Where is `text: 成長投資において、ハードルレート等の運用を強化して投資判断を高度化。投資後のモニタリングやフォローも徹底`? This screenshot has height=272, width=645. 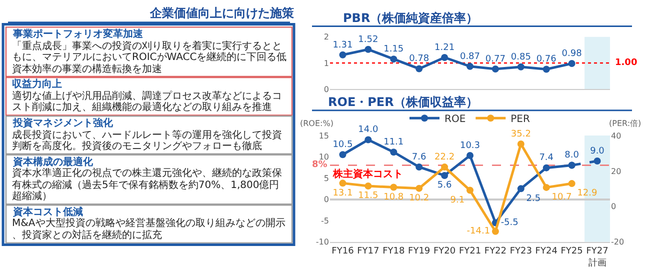 text: 成長投資において、ハードルレート等の運用を強化して投資判断を高度化。投資後のモニタリングやフォローも徹底 is located at coordinates (147, 140).